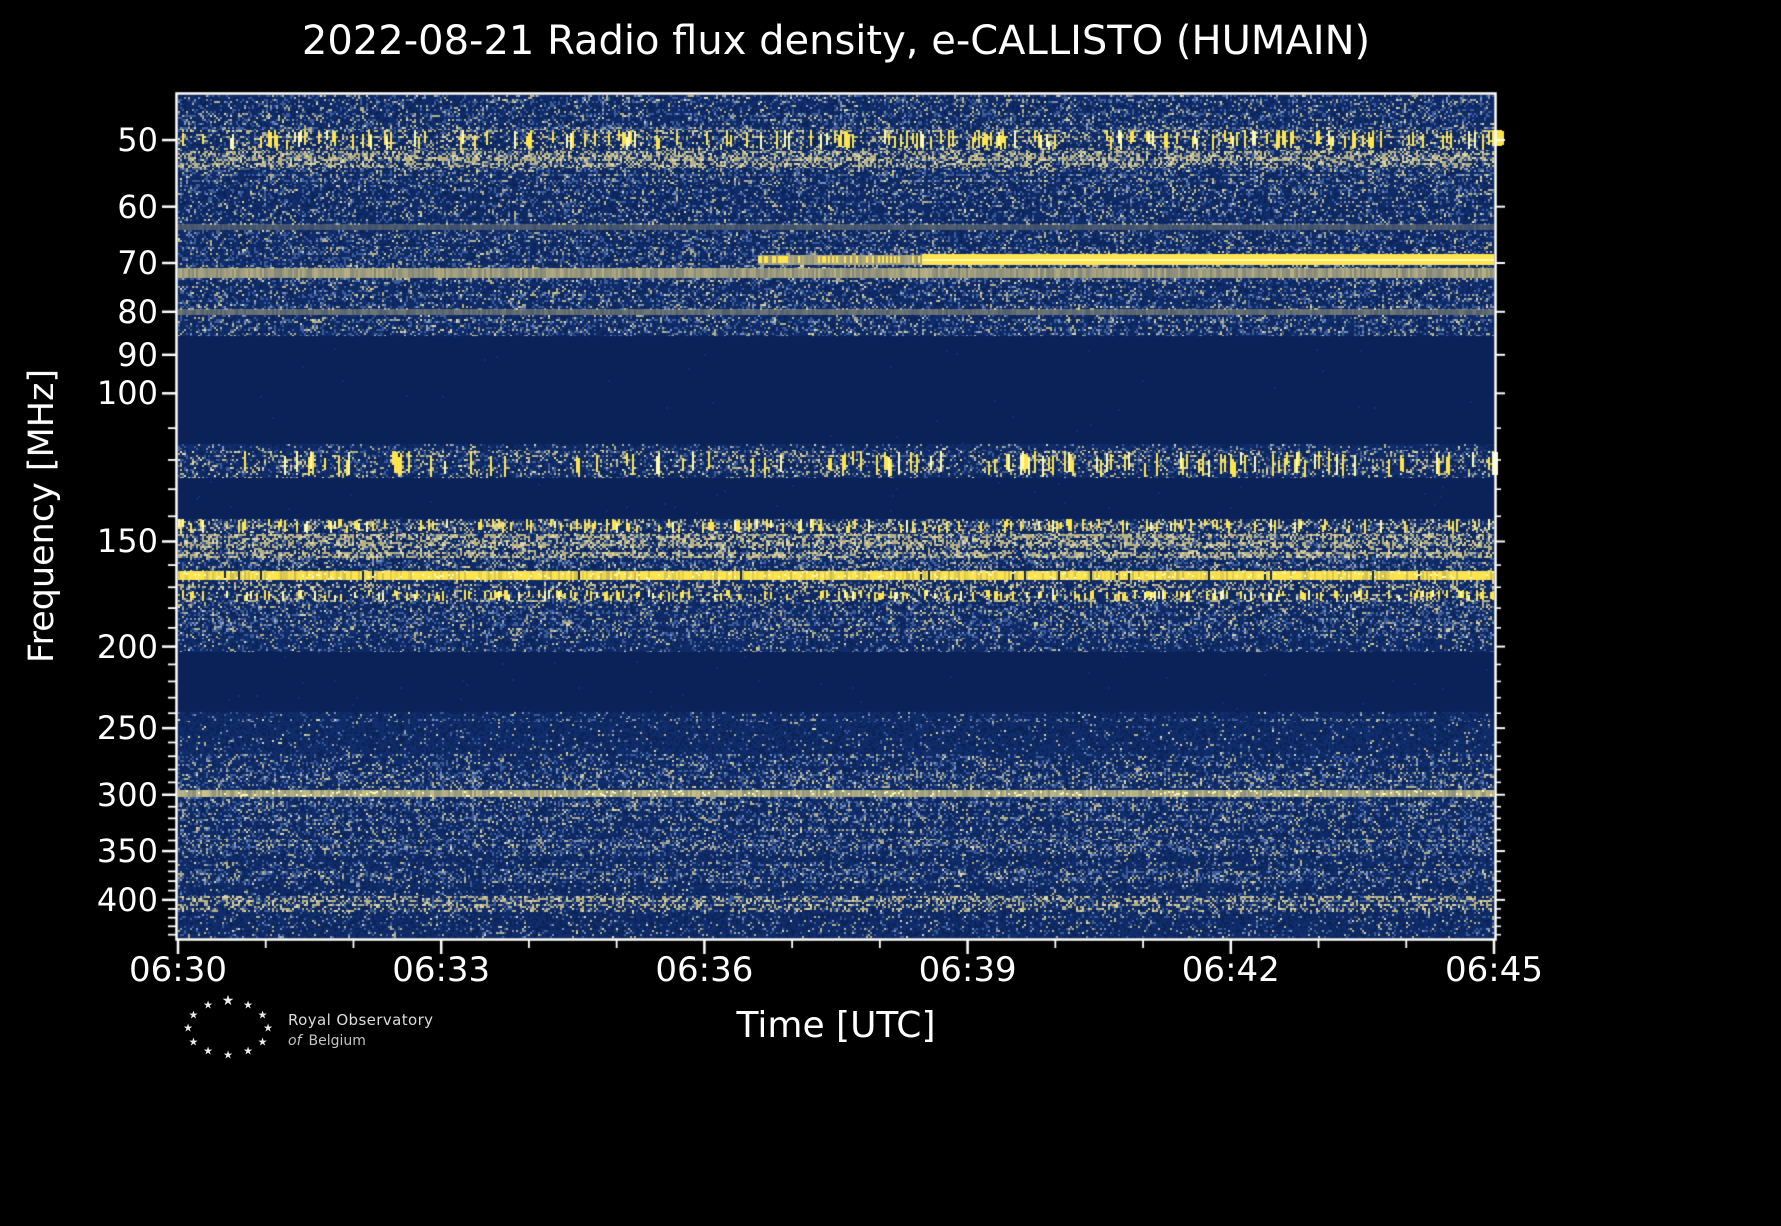 The width and height of the screenshot is (1781, 1226). Describe the element at coordinates (361, 1020) in the screenshot. I see `rob-logo-text-line1: Royal Observatory` at that location.